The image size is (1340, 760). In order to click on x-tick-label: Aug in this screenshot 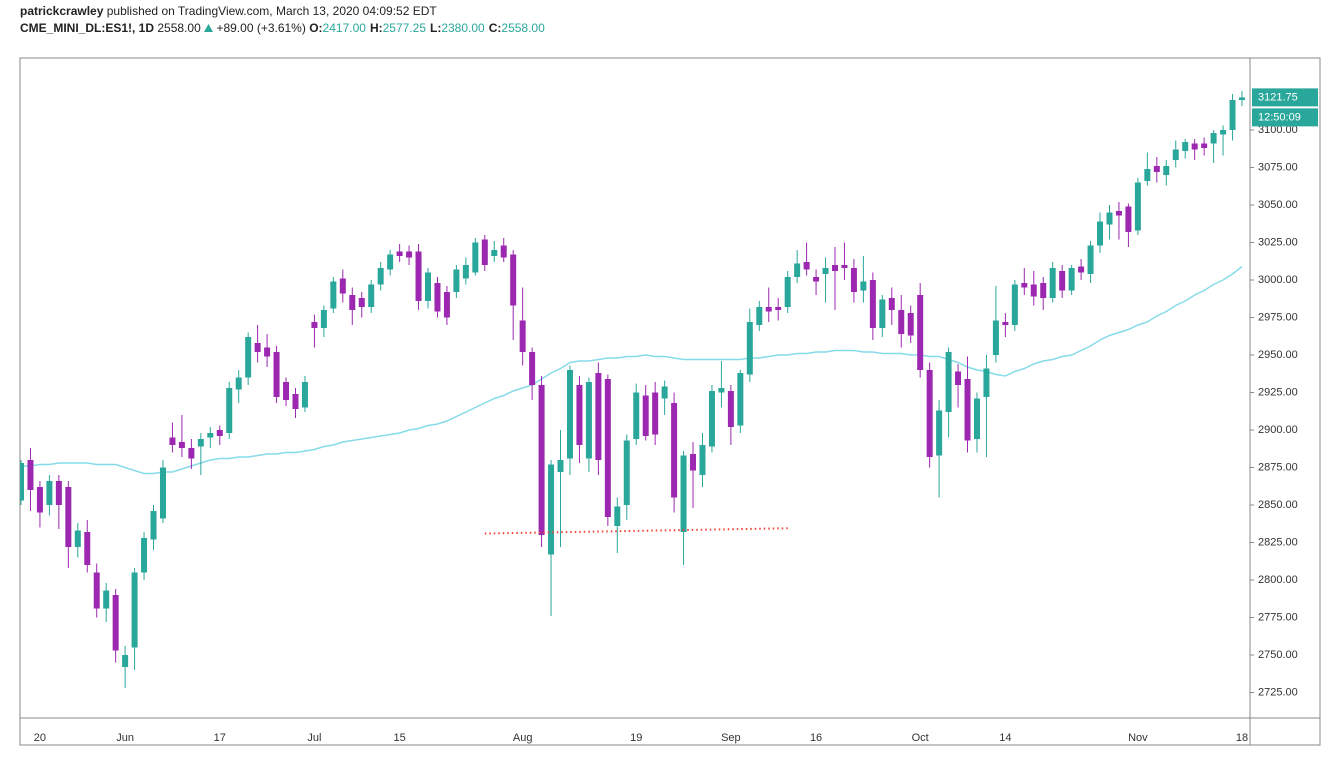, I will do `click(523, 738)`.